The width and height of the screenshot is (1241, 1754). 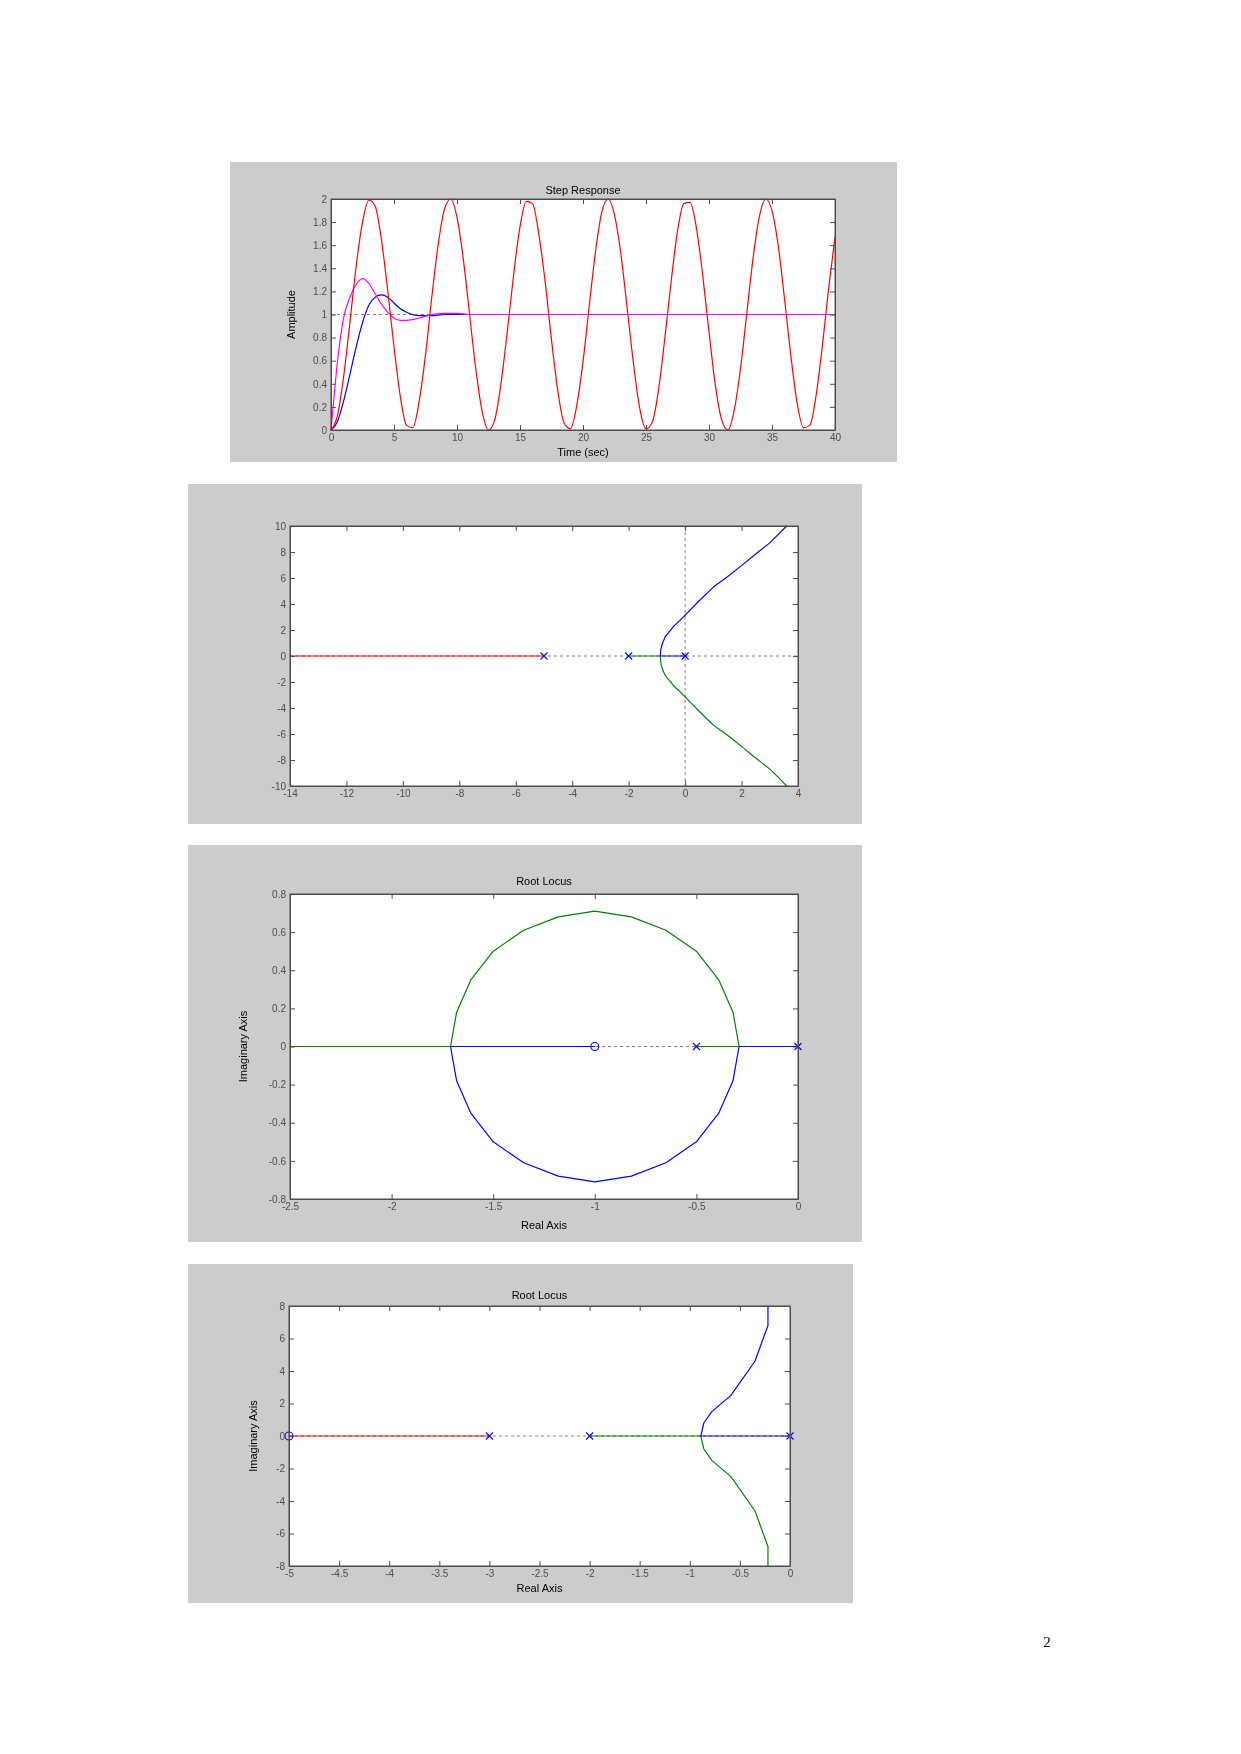 What do you see at coordinates (339, 1574) in the screenshot?
I see `x-tick-label: -4.5` at bounding box center [339, 1574].